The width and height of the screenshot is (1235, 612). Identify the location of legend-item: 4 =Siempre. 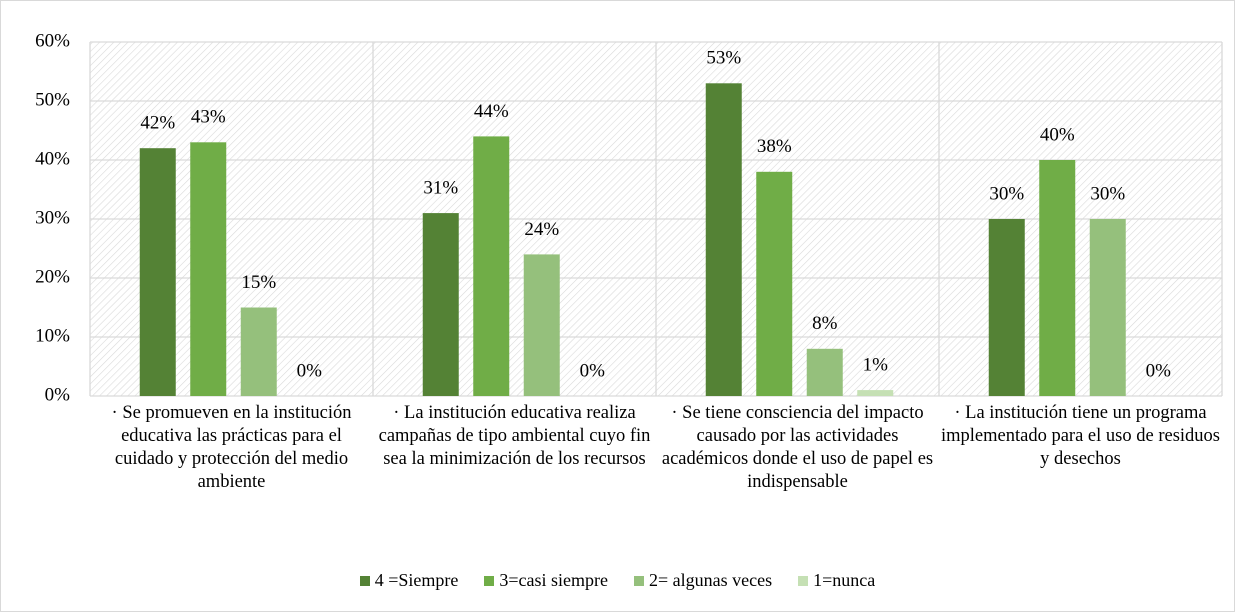
(409, 580).